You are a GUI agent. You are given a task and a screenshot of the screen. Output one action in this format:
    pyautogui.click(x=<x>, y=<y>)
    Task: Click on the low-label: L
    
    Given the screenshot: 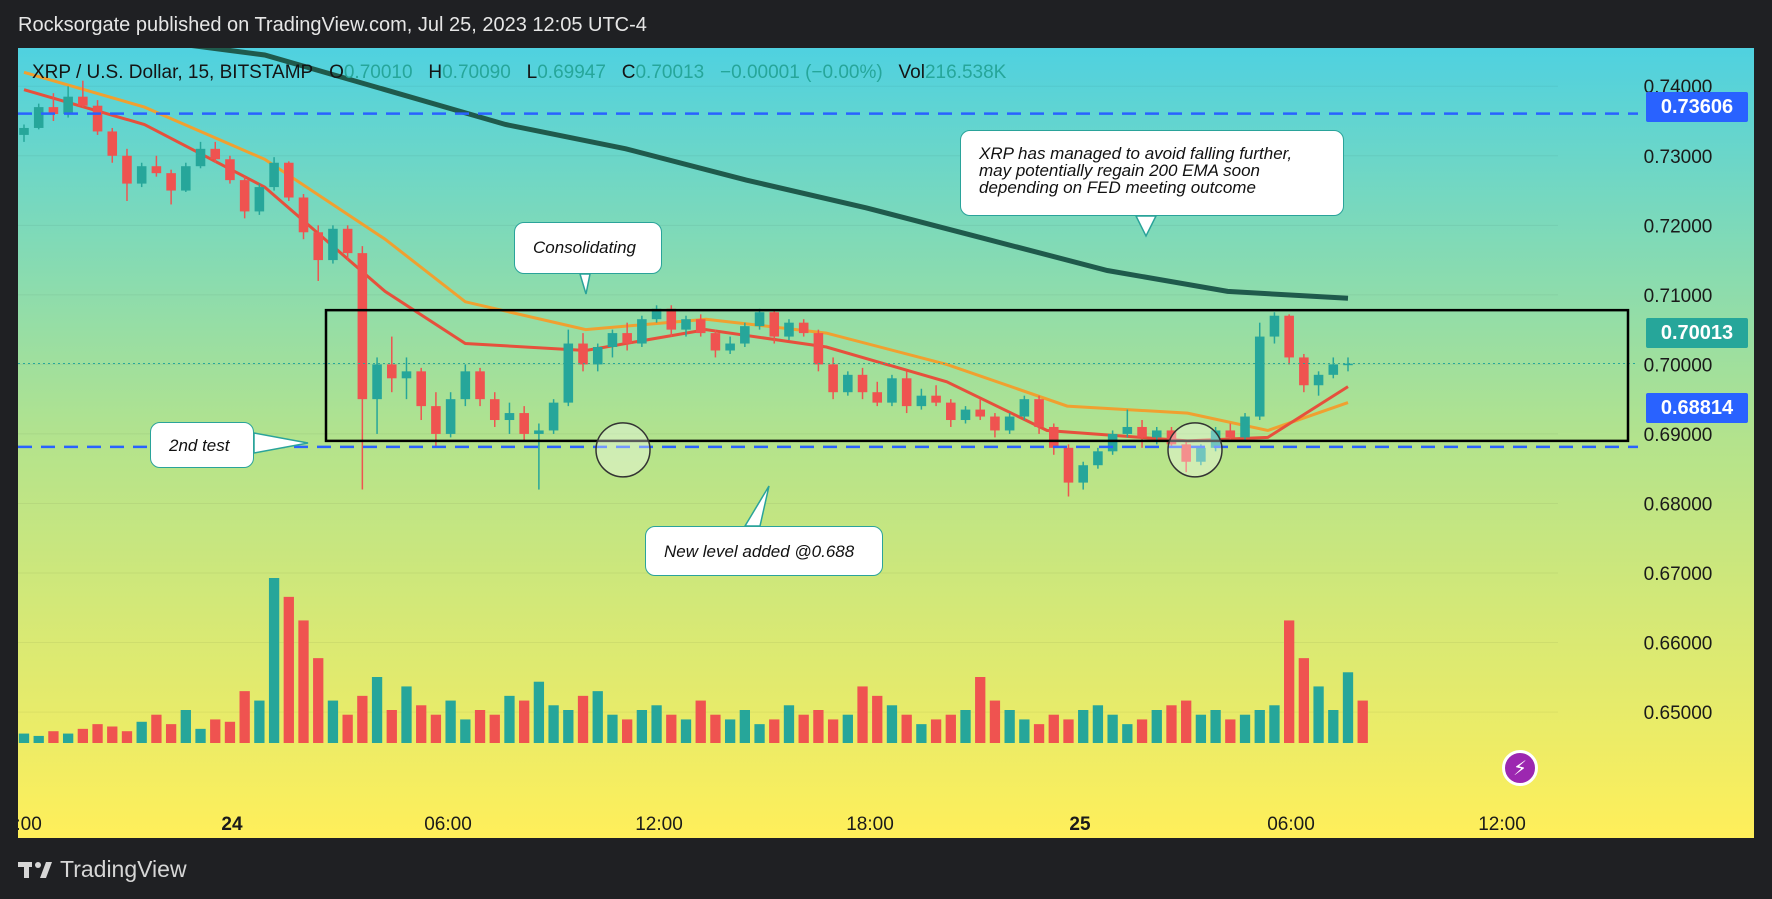 What is the action you would take?
    pyautogui.click(x=532, y=72)
    